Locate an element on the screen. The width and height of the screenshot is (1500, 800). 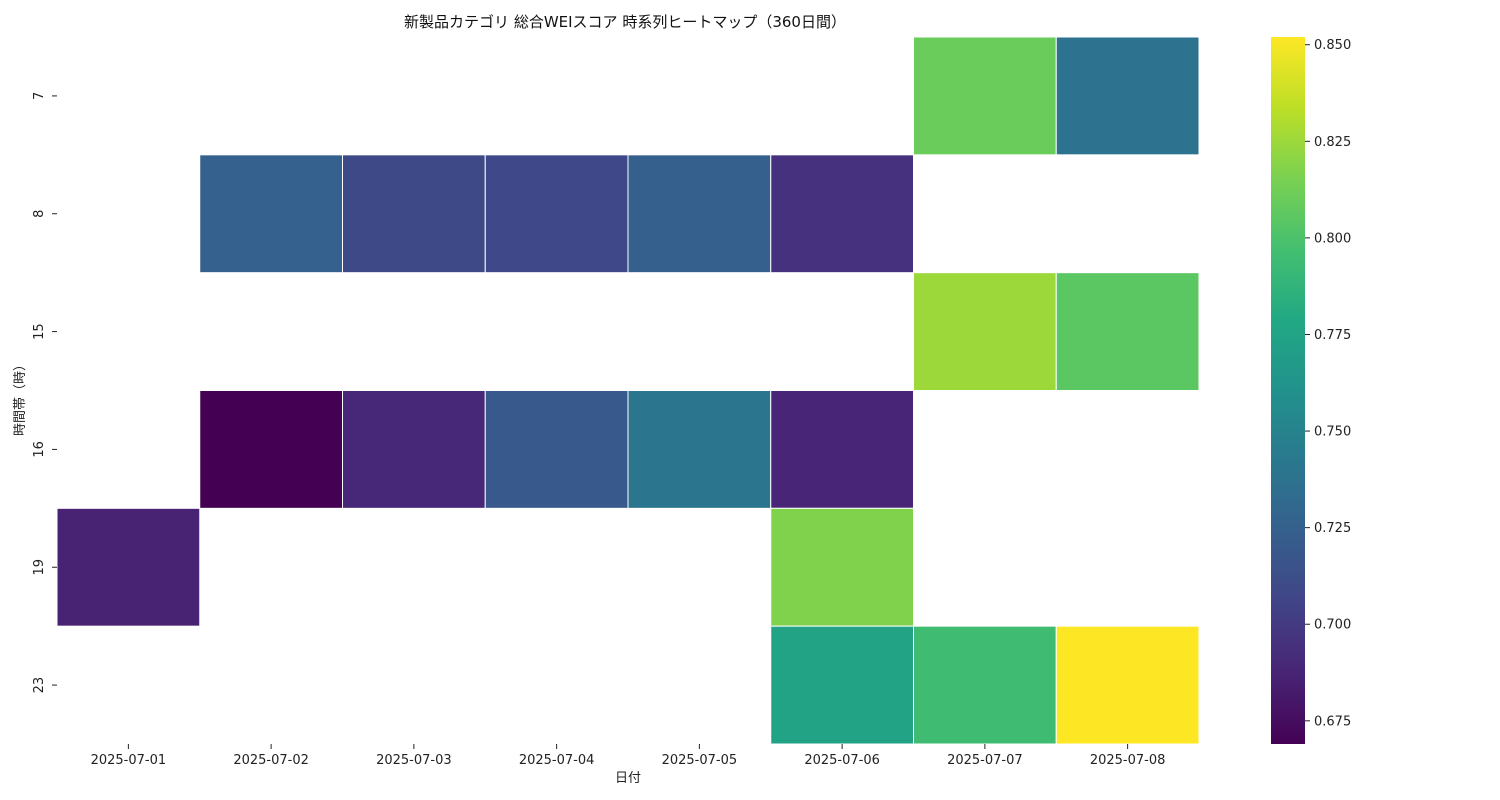
colorbar-tick-label: 0.675 is located at coordinates (1332, 721).